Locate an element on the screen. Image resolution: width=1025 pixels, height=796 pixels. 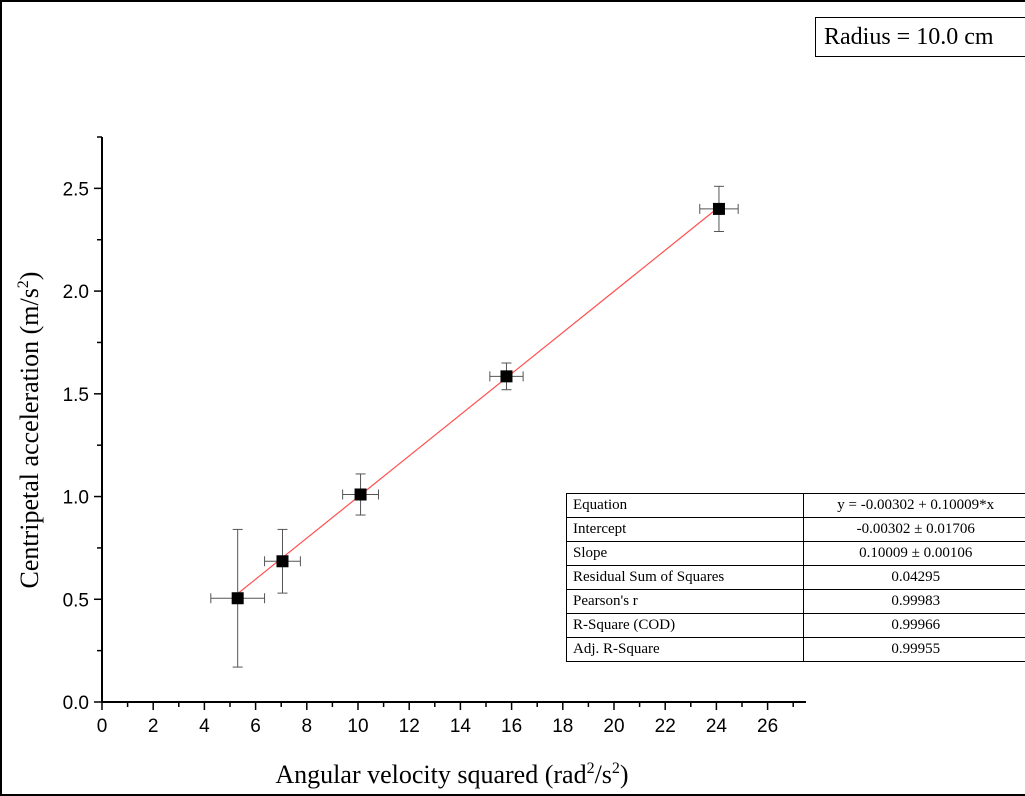
fit-table-value: 0.10009 ± 0.00106 is located at coordinates (914, 553).